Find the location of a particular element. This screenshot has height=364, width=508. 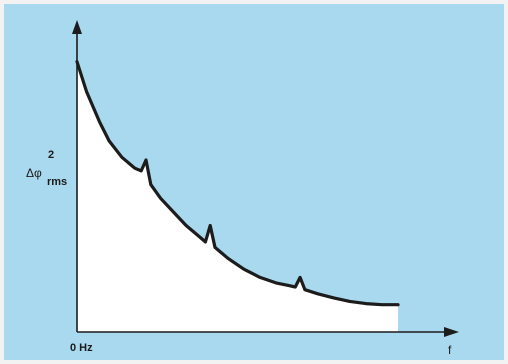

y-axis-label-superscript: 2 is located at coordinates (51, 155).